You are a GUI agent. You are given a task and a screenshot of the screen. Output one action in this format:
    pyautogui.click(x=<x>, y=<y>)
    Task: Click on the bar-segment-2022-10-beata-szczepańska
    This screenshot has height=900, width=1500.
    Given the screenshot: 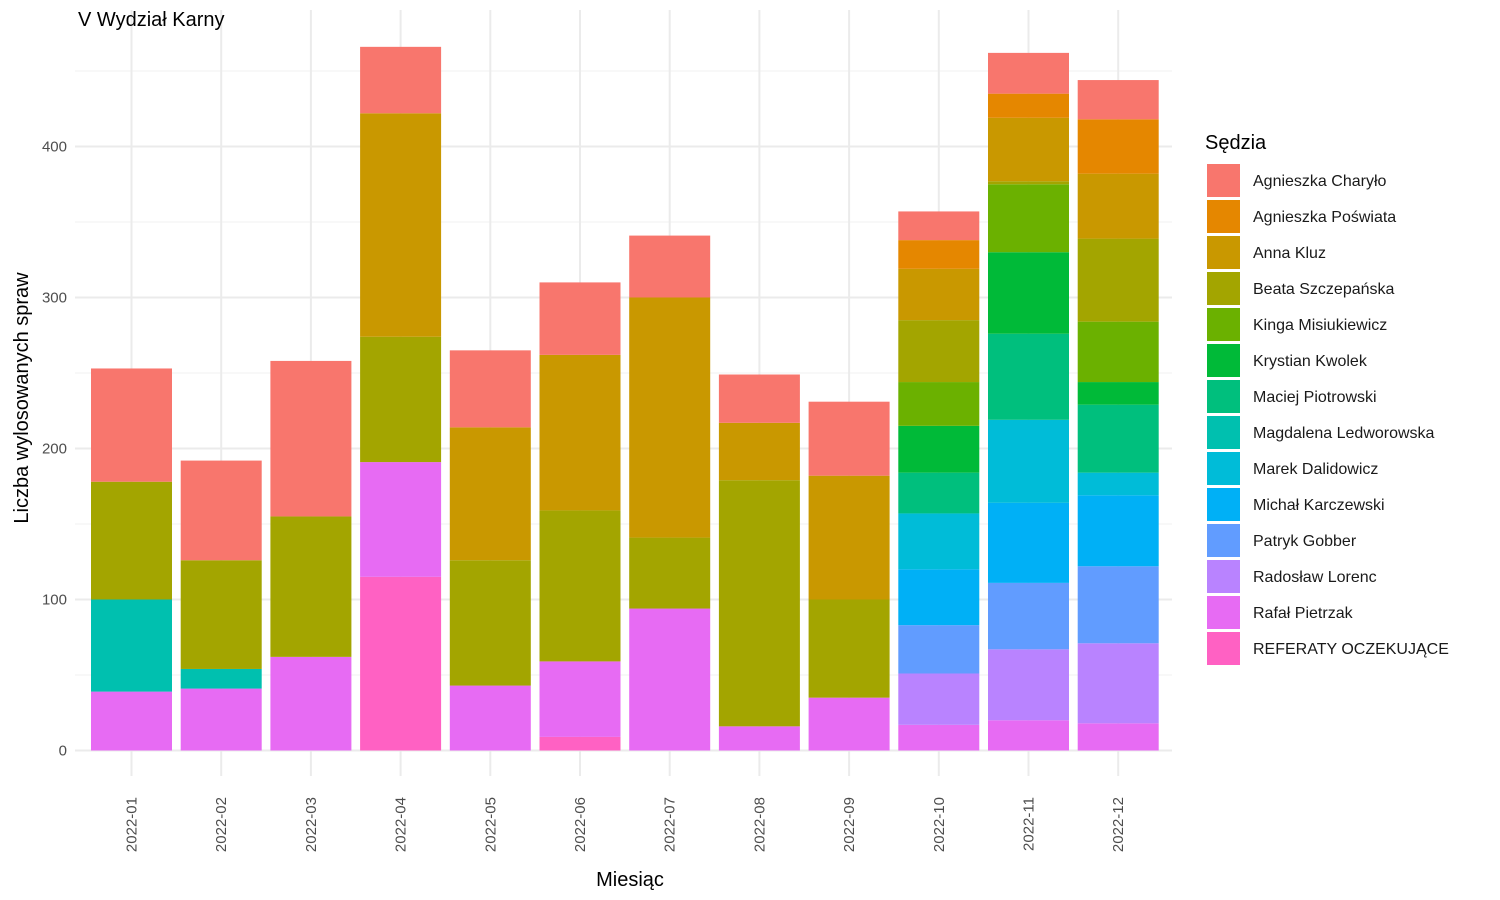 What is the action you would take?
    pyautogui.click(x=939, y=351)
    